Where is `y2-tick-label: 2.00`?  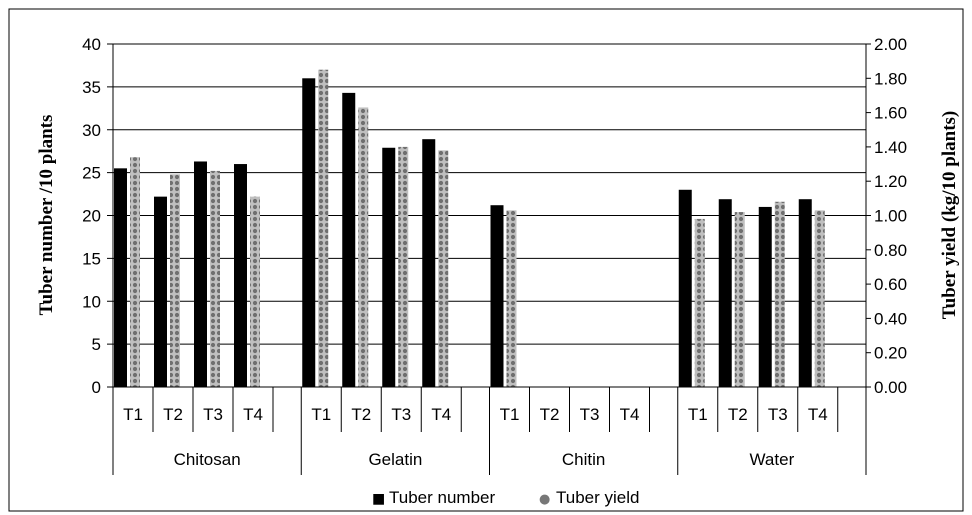 y2-tick-label: 2.00 is located at coordinates (890, 44).